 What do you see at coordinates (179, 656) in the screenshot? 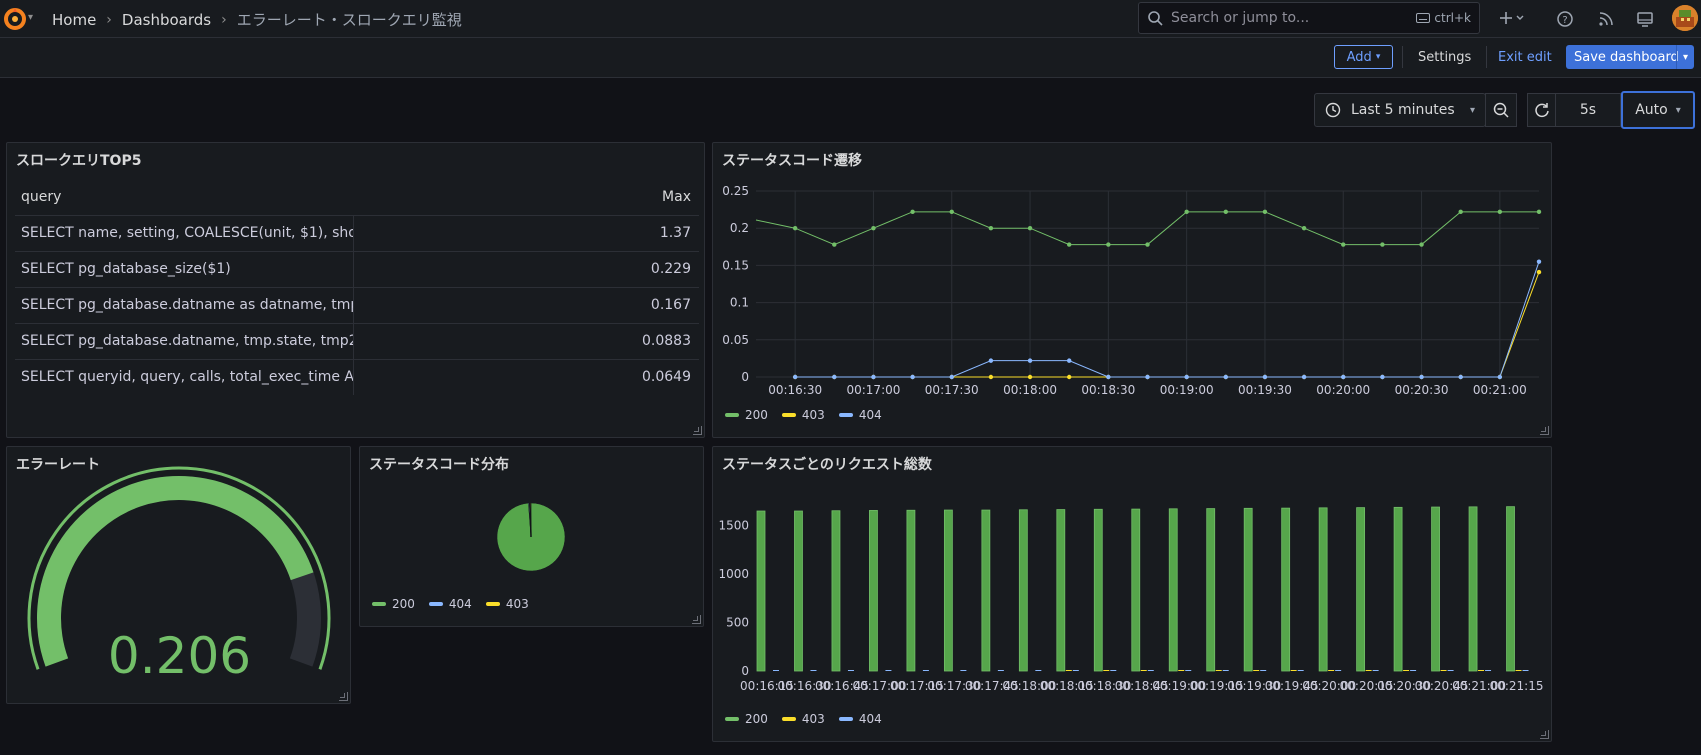
I see `gauge-value: 0.206` at bounding box center [179, 656].